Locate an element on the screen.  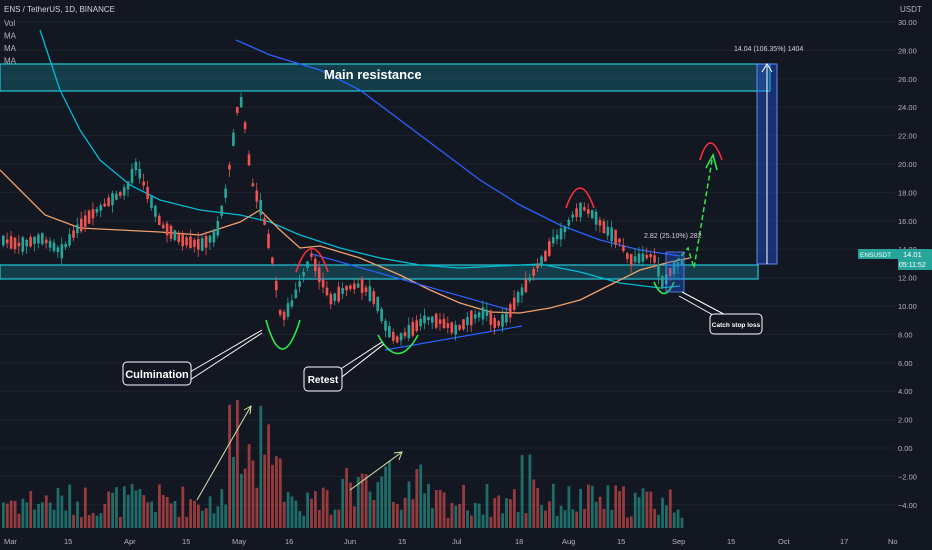
indicator-label: Vol is located at coordinates (9, 23).